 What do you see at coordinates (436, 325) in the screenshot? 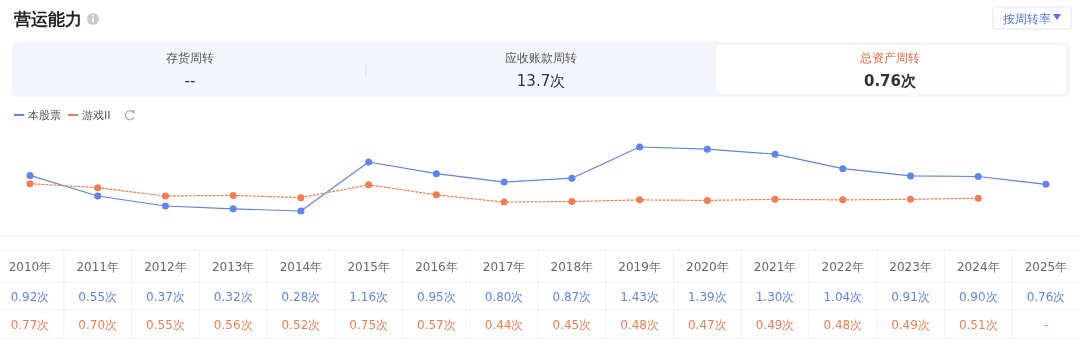
I see `data-label: 0.57次` at bounding box center [436, 325].